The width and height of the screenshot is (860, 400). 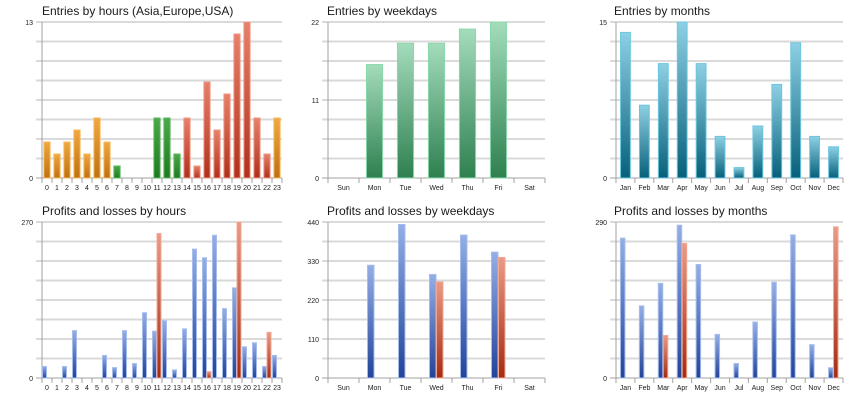 What do you see at coordinates (177, 388) in the screenshot?
I see `x-tick-label: 13` at bounding box center [177, 388].